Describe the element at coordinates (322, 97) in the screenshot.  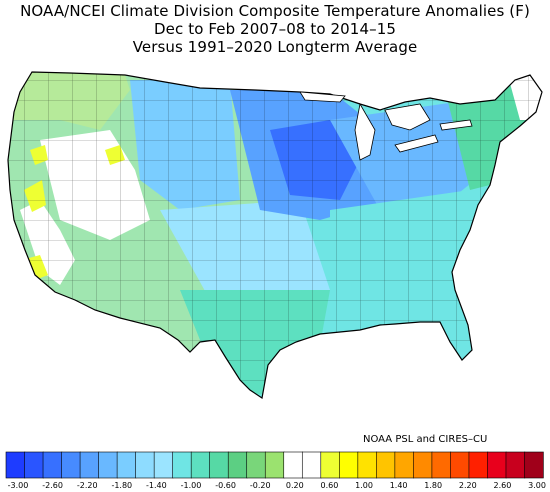
I see `lake-superior` at that location.